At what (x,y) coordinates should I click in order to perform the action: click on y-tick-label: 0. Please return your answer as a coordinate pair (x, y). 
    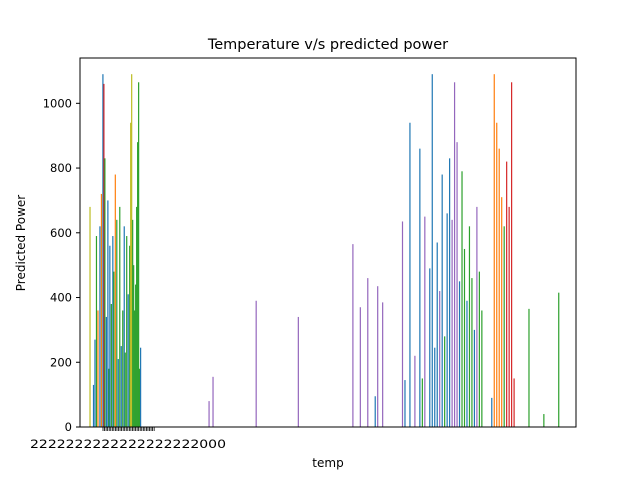
    Looking at the image, I should click on (68, 427).